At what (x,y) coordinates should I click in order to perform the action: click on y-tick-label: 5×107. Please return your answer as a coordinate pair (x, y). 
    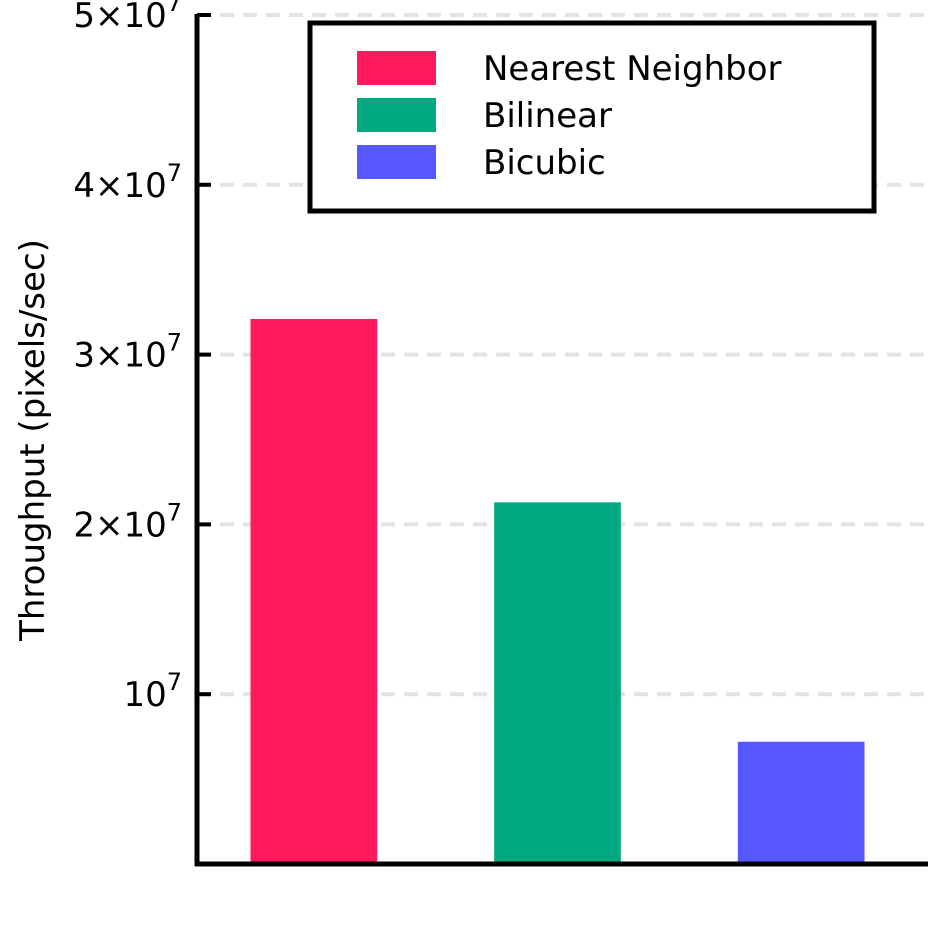
    Looking at the image, I should click on (127, 18).